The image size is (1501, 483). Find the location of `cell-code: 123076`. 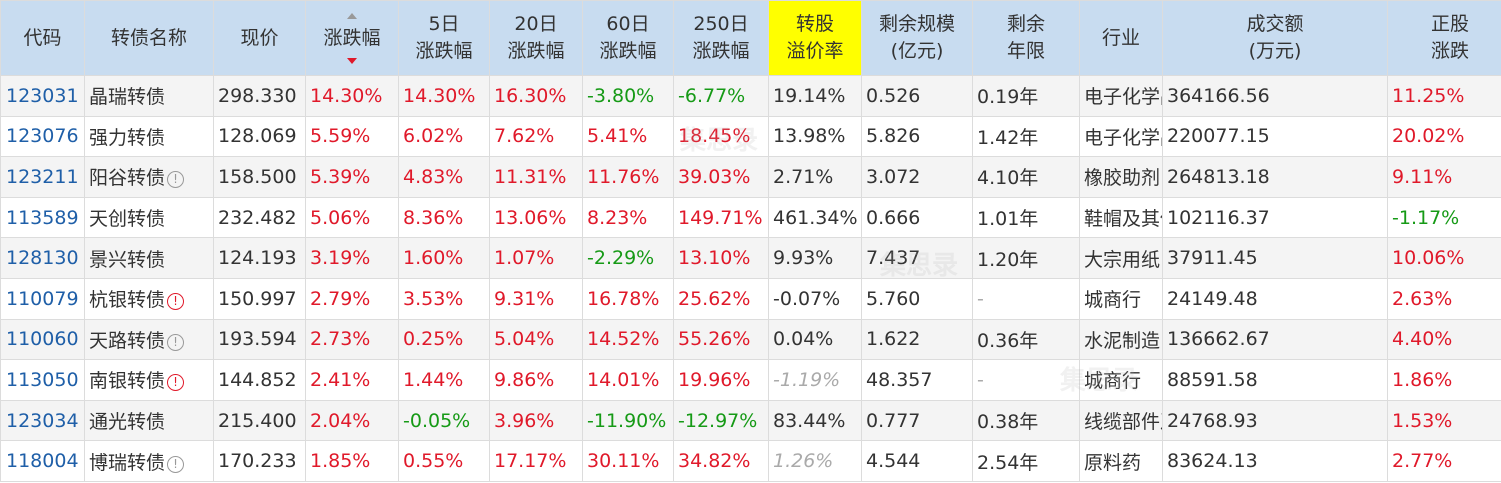

cell-code: 123076 is located at coordinates (42, 136).